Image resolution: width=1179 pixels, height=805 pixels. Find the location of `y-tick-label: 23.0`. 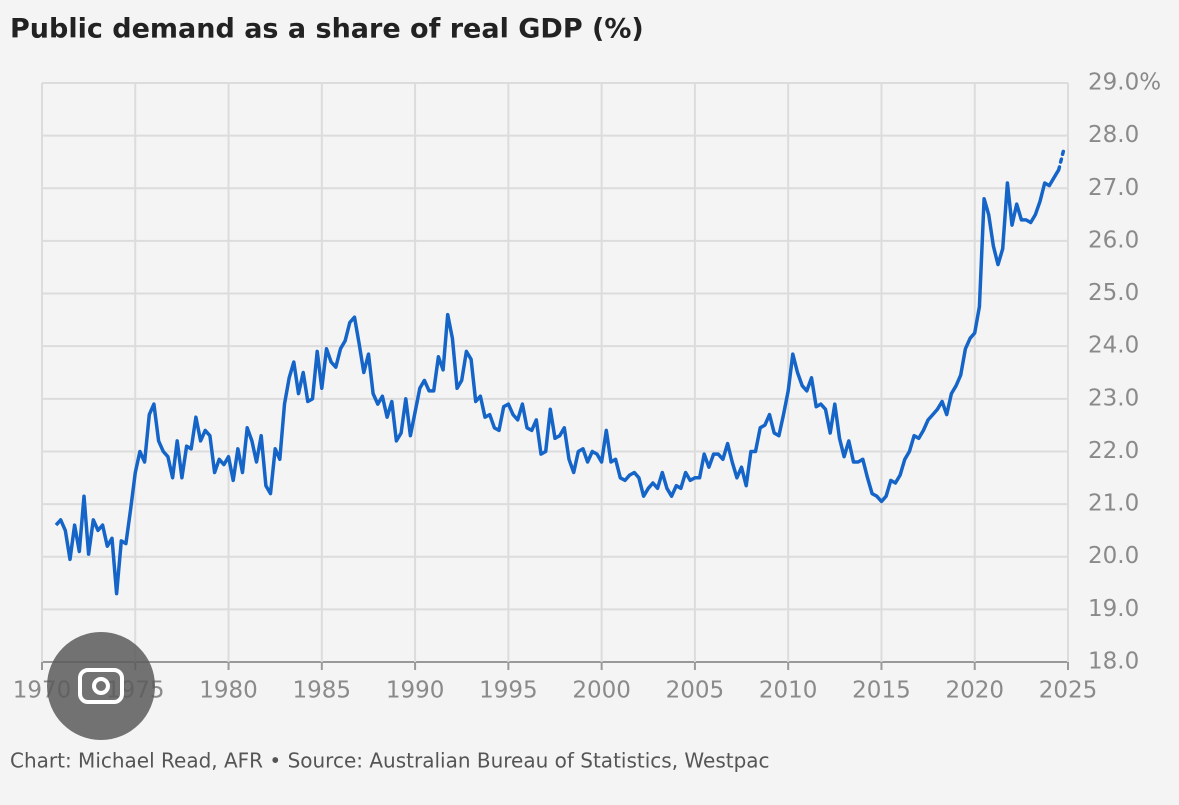

y-tick-label: 23.0 is located at coordinates (1113, 398).